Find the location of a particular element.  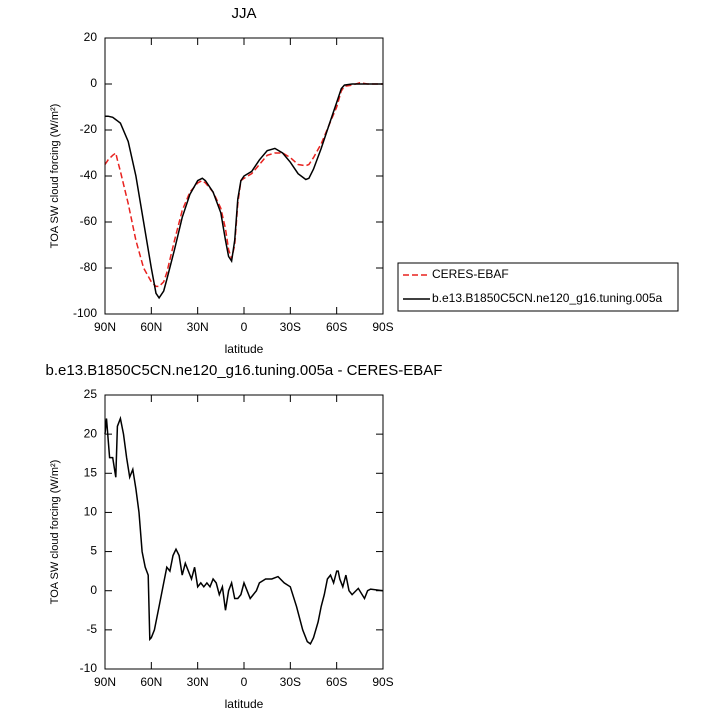

y-tick-label: 25 is located at coordinates (91, 394).